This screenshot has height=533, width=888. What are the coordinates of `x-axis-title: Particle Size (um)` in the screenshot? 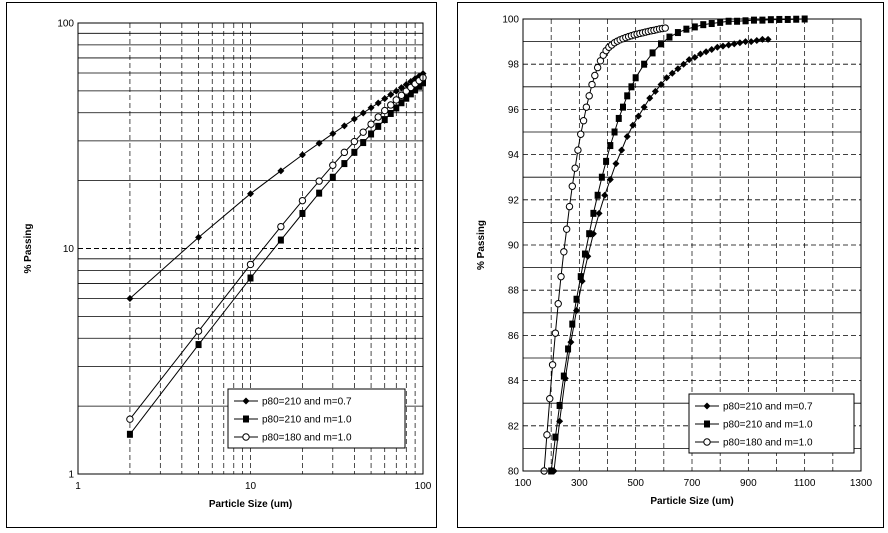 It's located at (691, 501).